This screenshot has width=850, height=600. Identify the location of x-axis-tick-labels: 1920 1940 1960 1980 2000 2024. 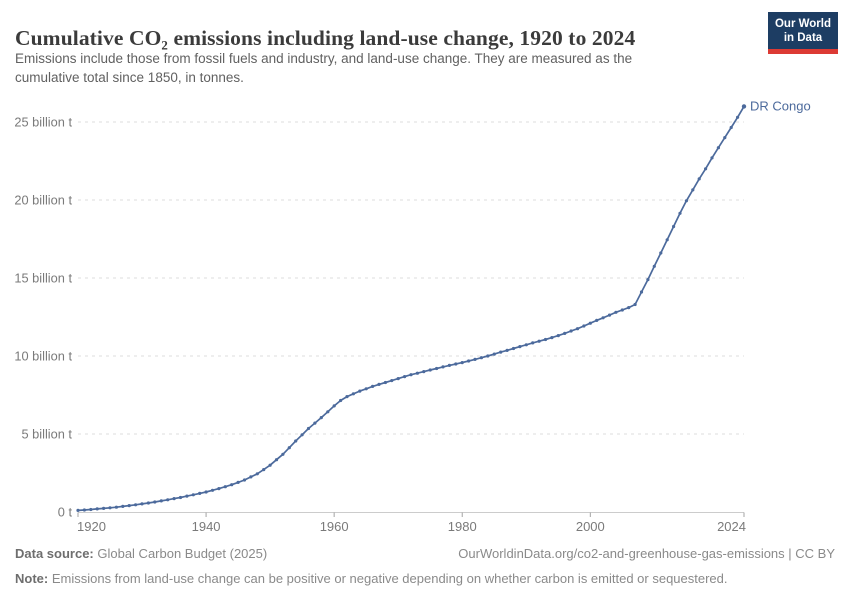
(411, 526).